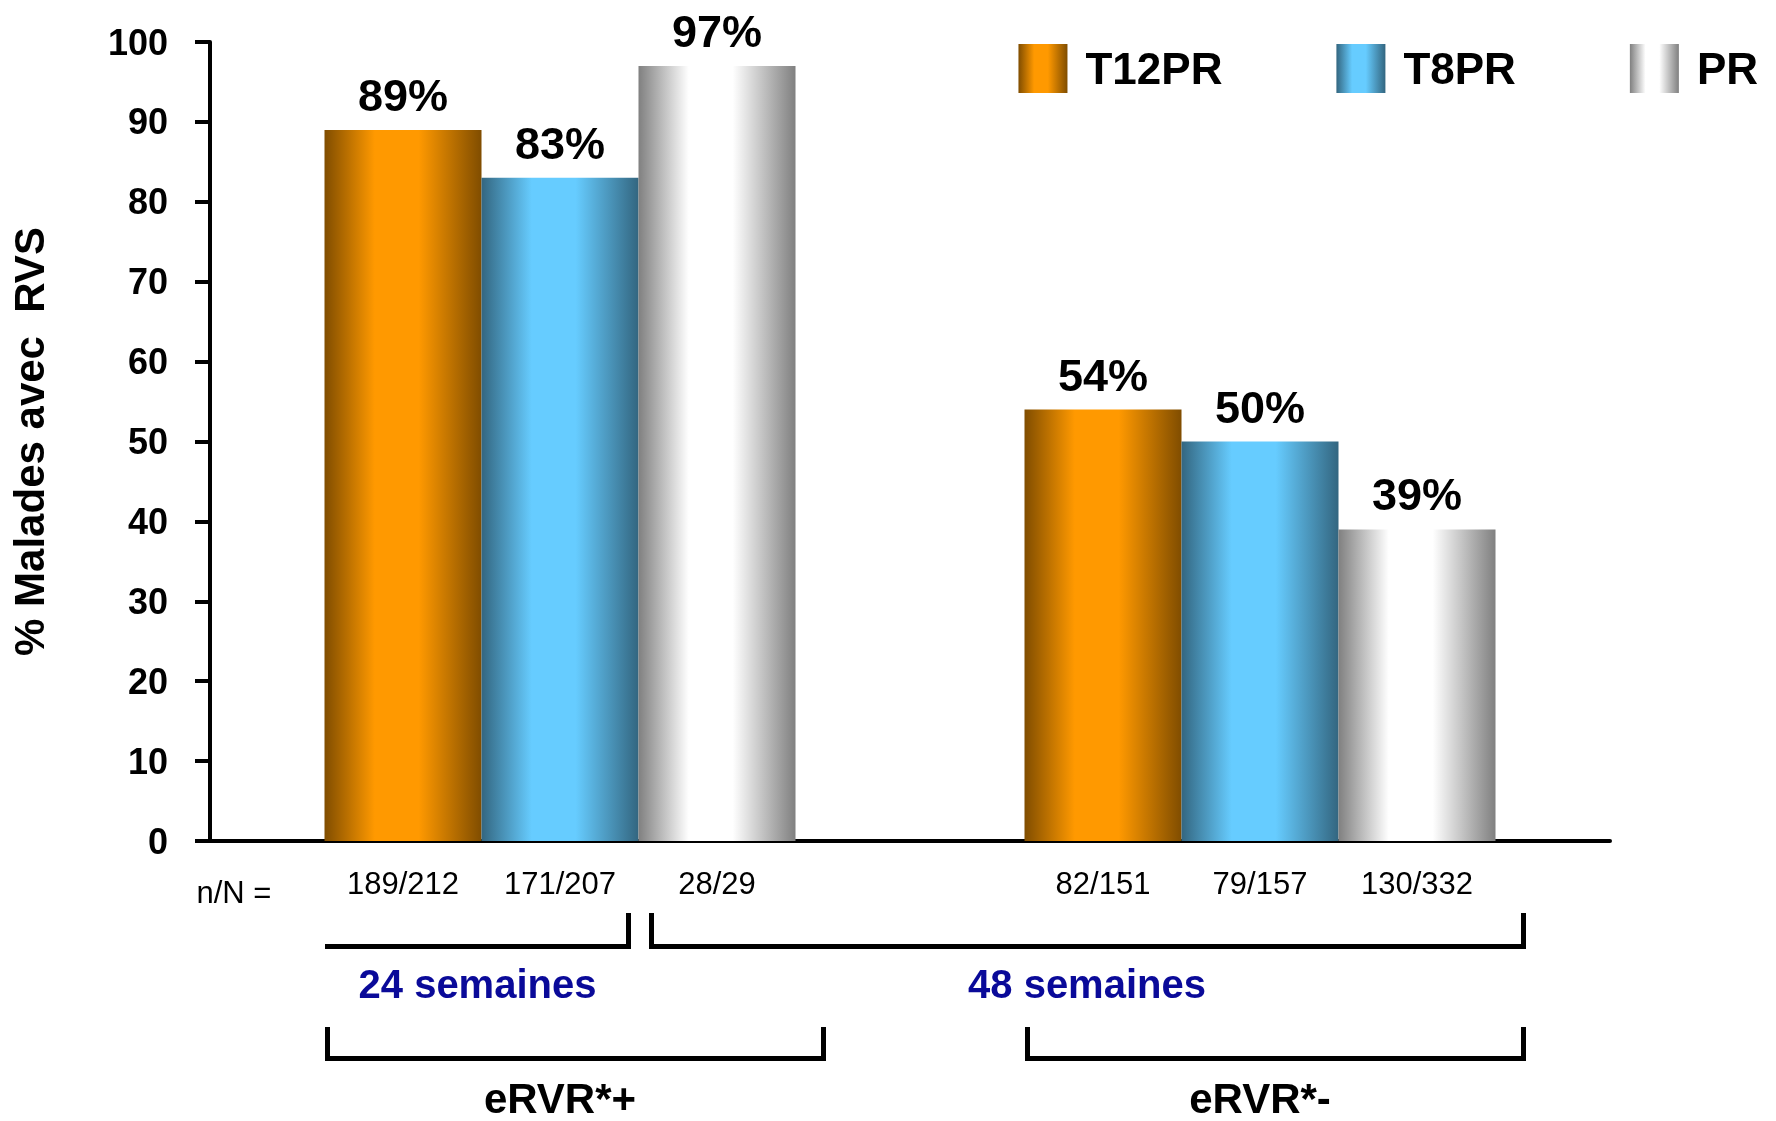 This screenshot has height=1121, width=1776. Describe the element at coordinates (1417, 883) in the screenshot. I see `text: 130/332` at that location.